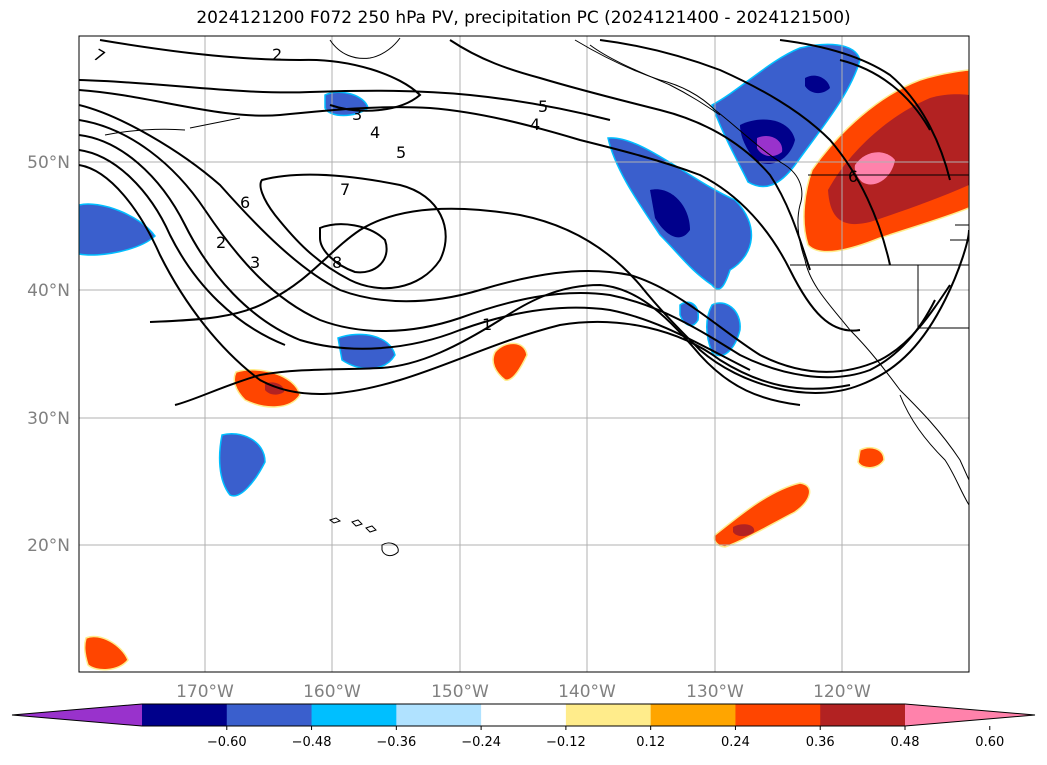 Image resolution: width=1047 pixels, height=765 pixels. I want to click on lon-label: 150°W, so click(460, 692).